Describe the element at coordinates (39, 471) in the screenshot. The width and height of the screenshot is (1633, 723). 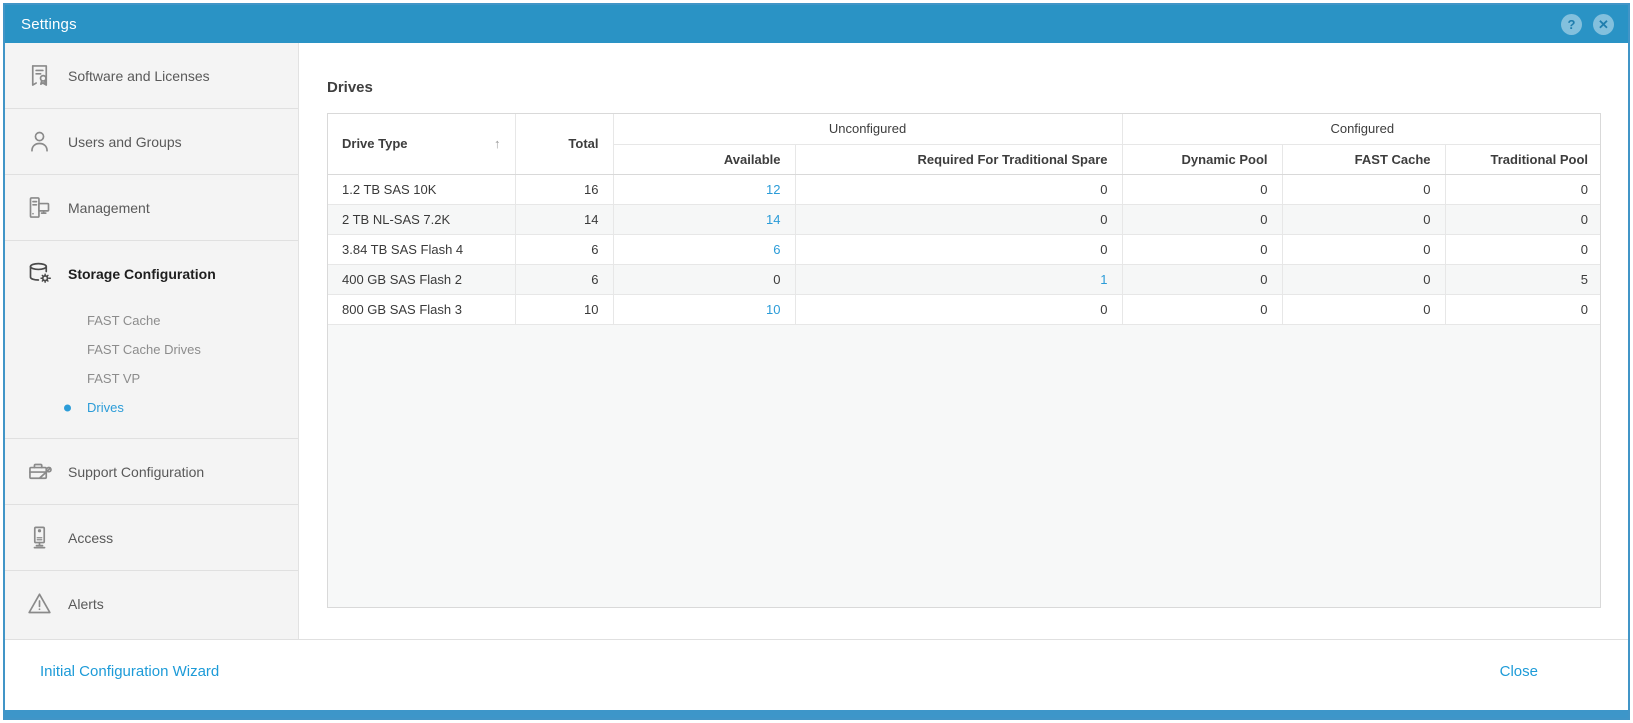
I see `support-icon` at that location.